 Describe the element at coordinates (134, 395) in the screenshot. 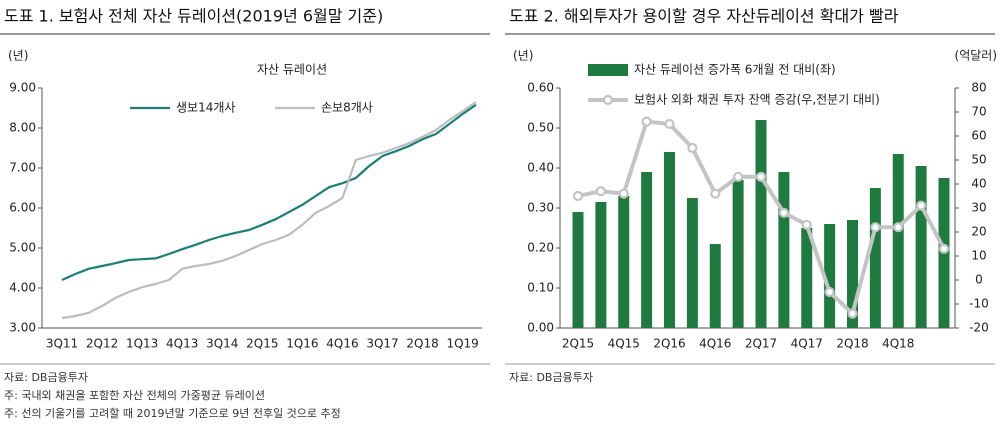

I see `note: 주: 국내외 채권을 포함한 자산 전체의 가중평균 듀레이션` at that location.